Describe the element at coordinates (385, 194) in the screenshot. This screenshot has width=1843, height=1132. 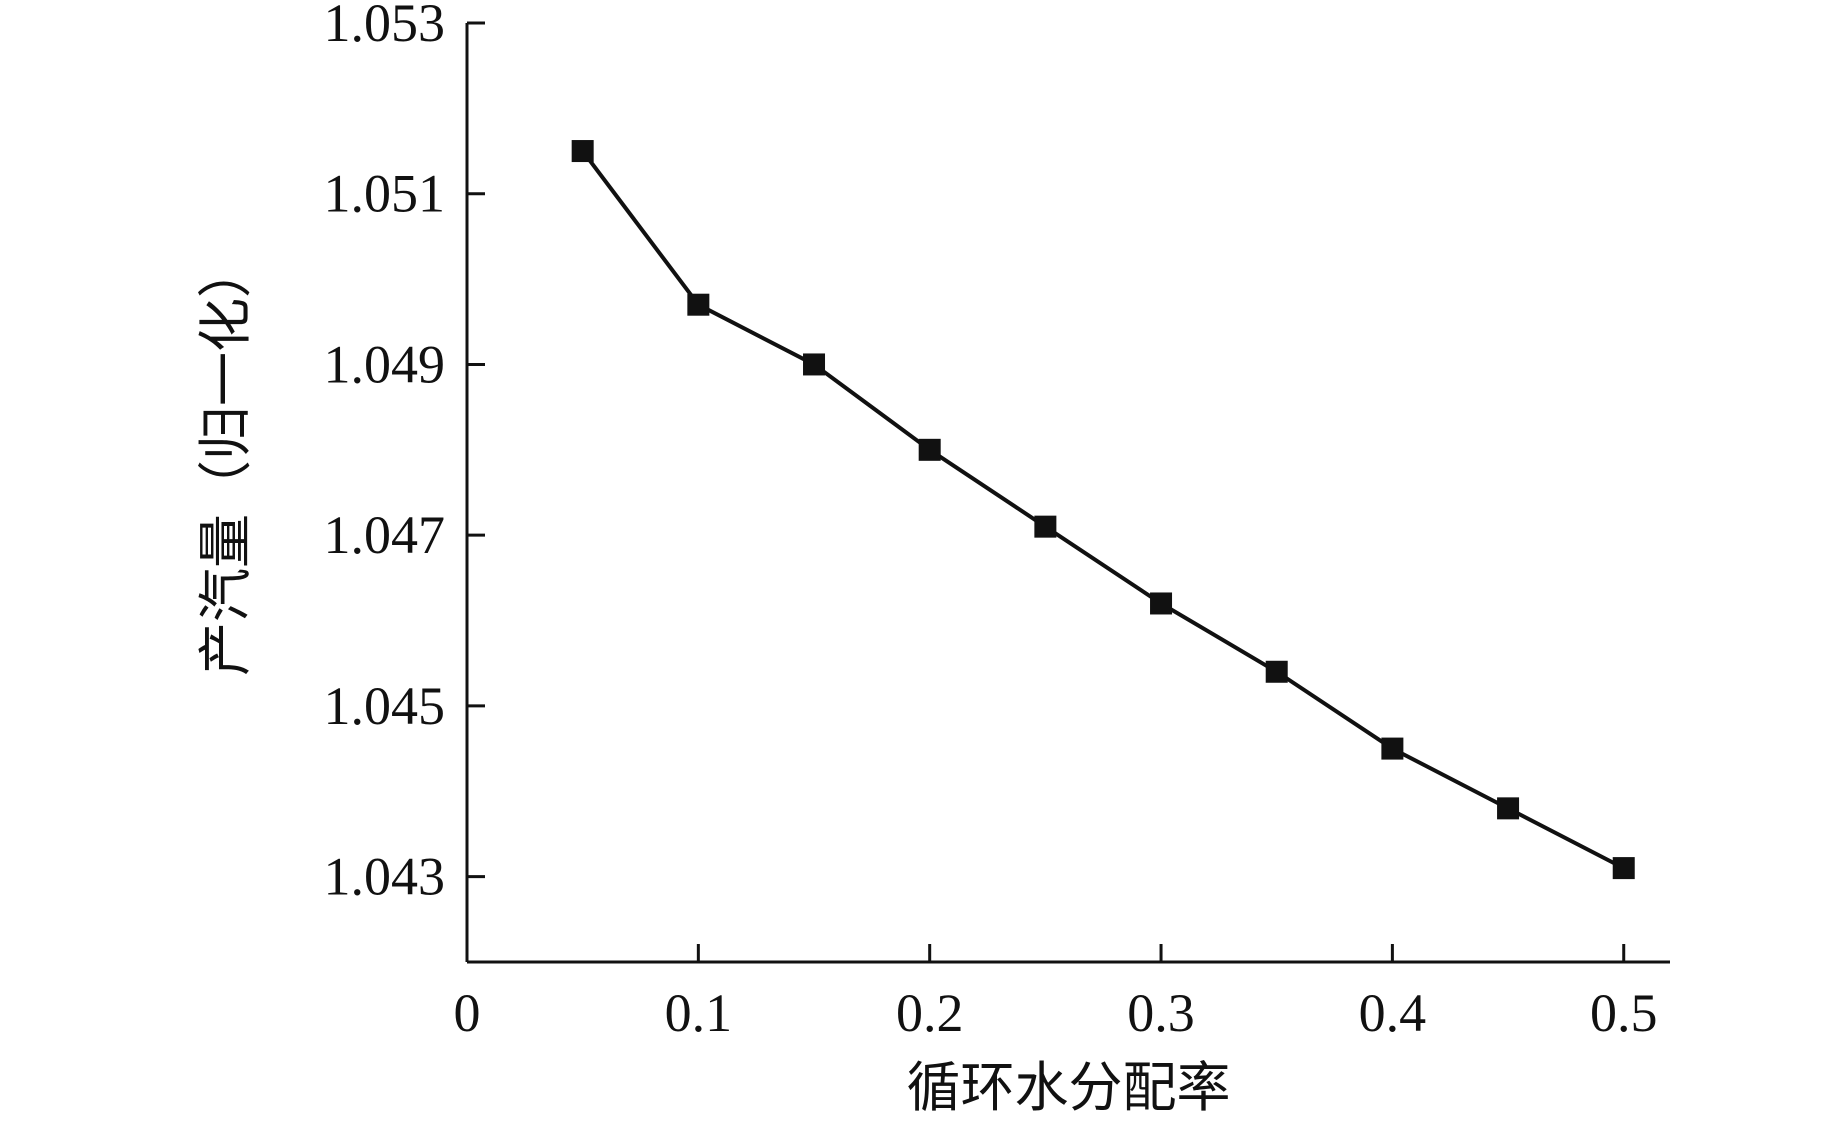
I see `y-tick-label: 1.051` at that location.